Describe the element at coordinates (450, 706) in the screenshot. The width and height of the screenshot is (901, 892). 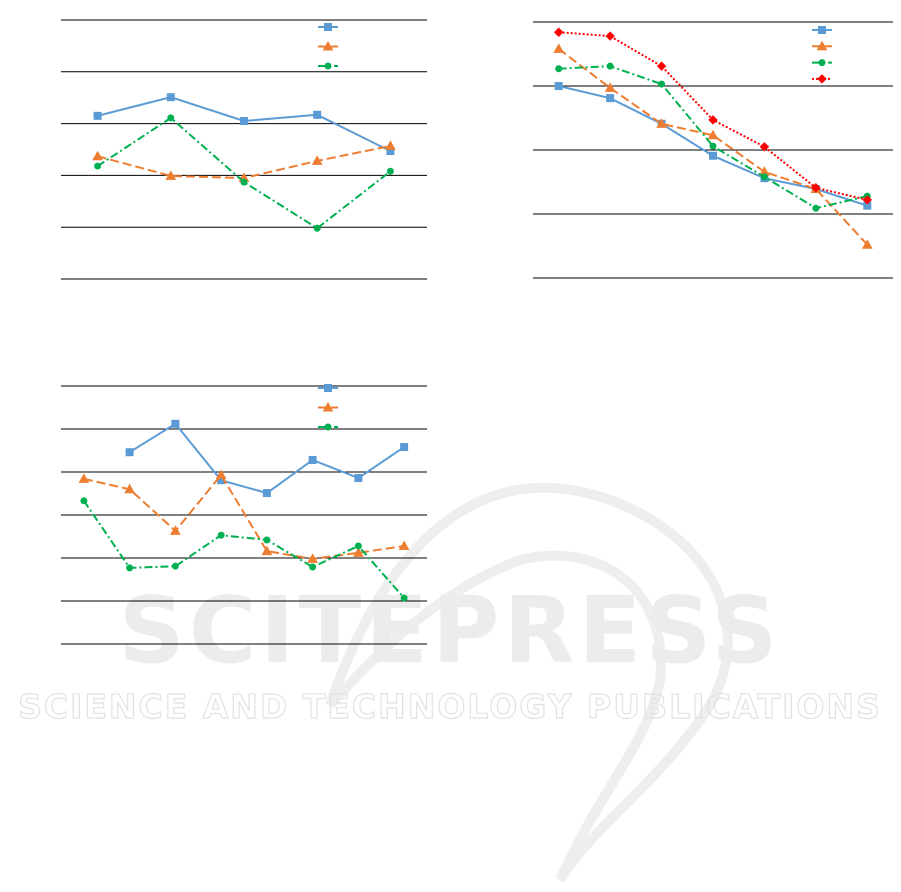
I see `watermark-subtitle: SCIENCE AND TECHNOLOGY PUBLICATIONS` at that location.